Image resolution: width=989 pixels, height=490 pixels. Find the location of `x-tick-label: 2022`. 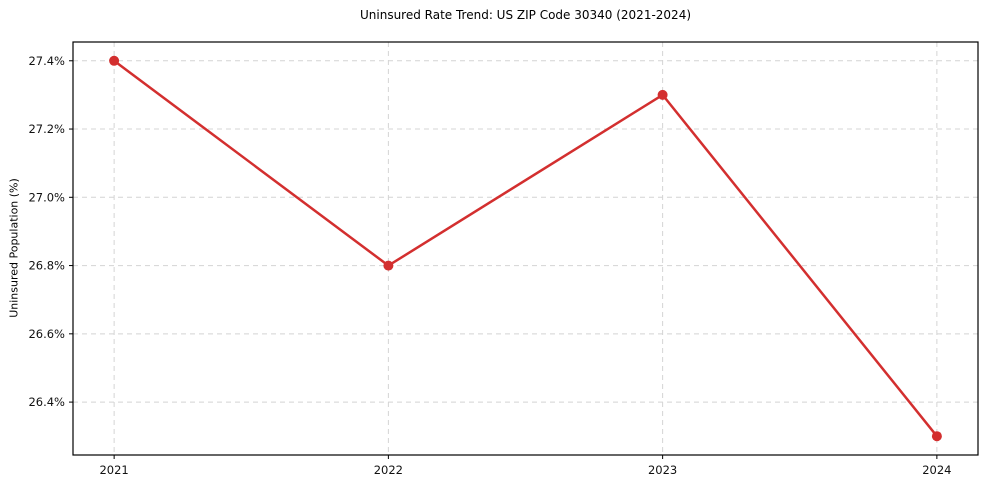

x-tick-label: 2022 is located at coordinates (388, 470).